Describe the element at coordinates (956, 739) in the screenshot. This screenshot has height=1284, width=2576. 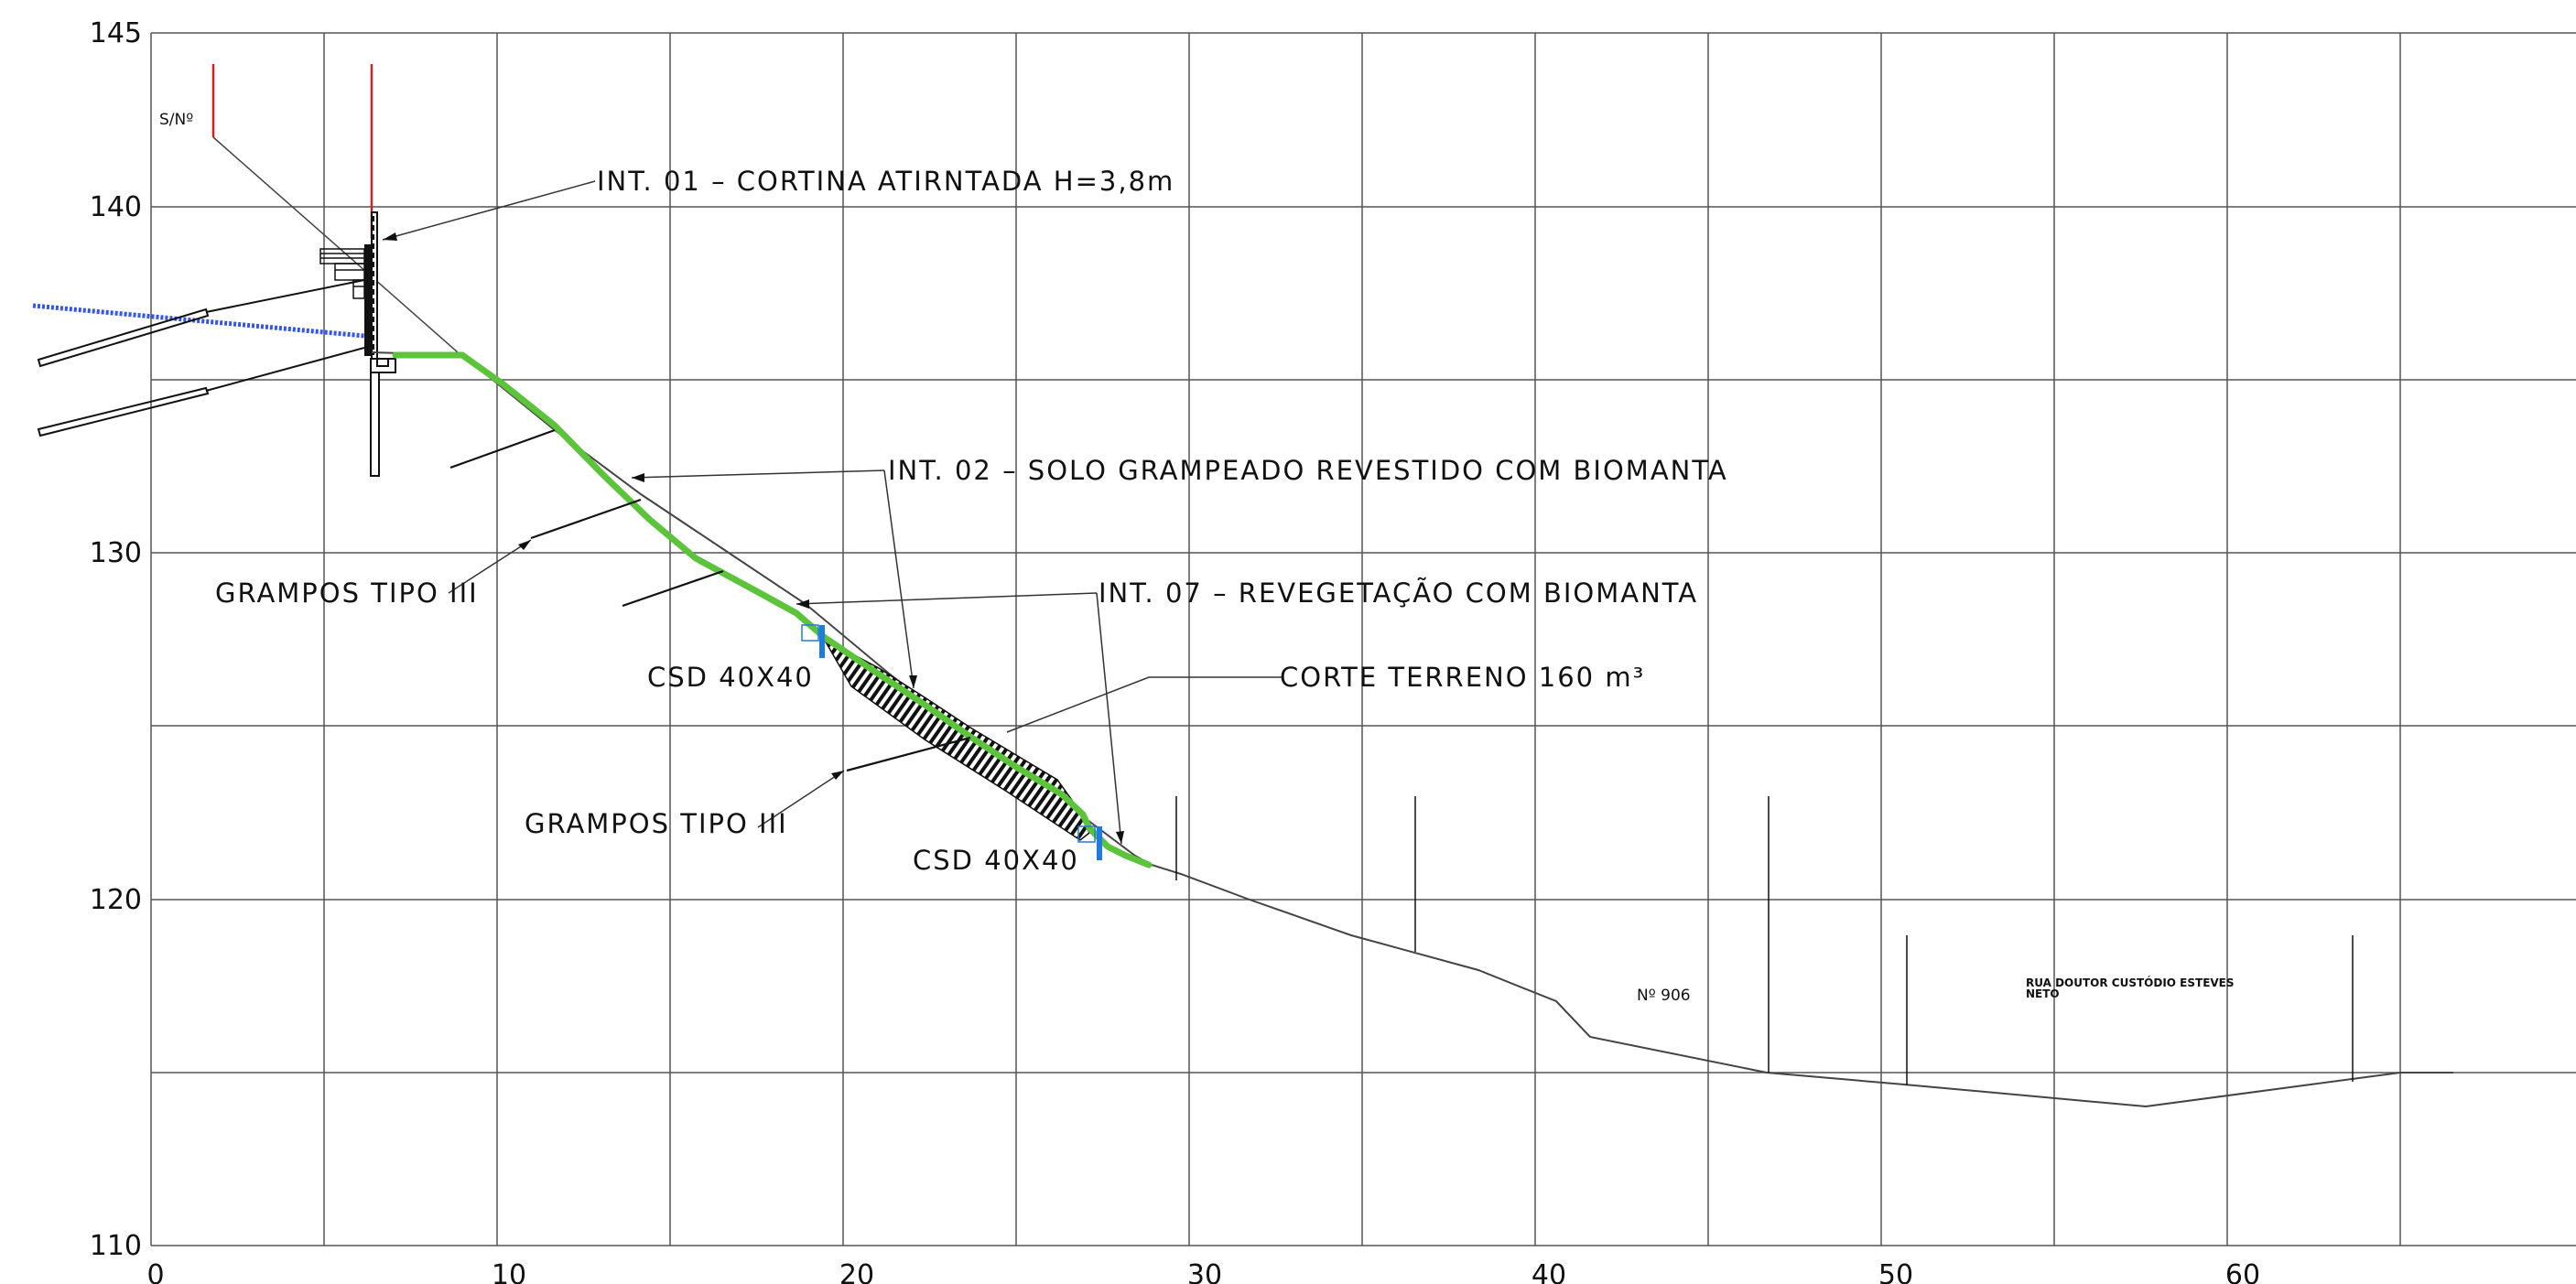
I see `cut-volume-hatch` at that location.